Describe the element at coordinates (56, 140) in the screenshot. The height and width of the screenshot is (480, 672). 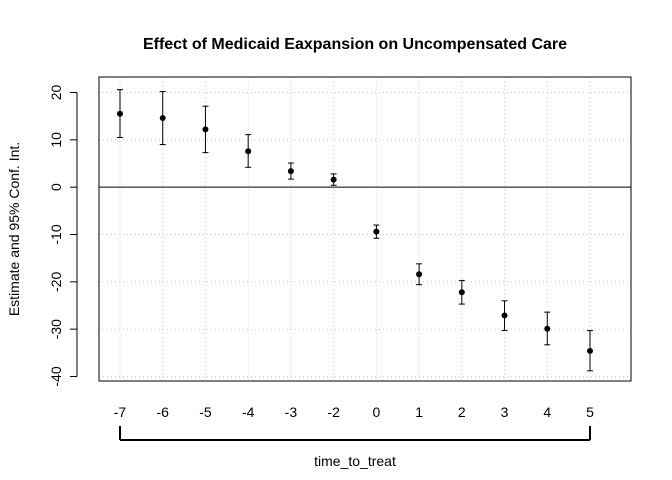
I see `y-tick-label: 10` at that location.